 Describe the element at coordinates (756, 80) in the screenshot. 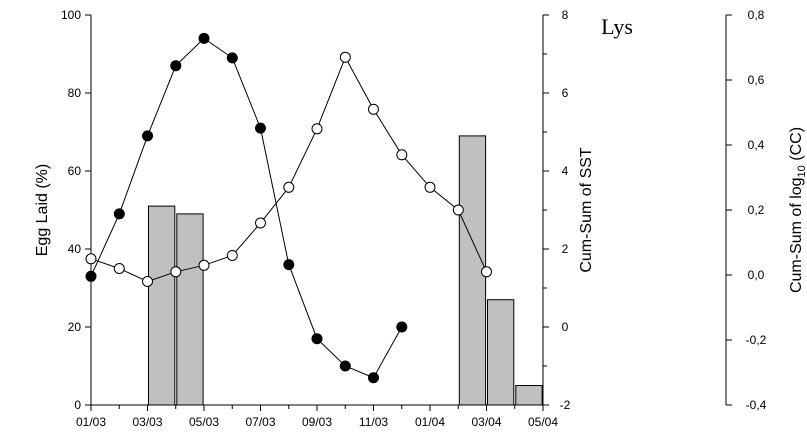

I see `right2-tick-label-5: 0,6` at that location.